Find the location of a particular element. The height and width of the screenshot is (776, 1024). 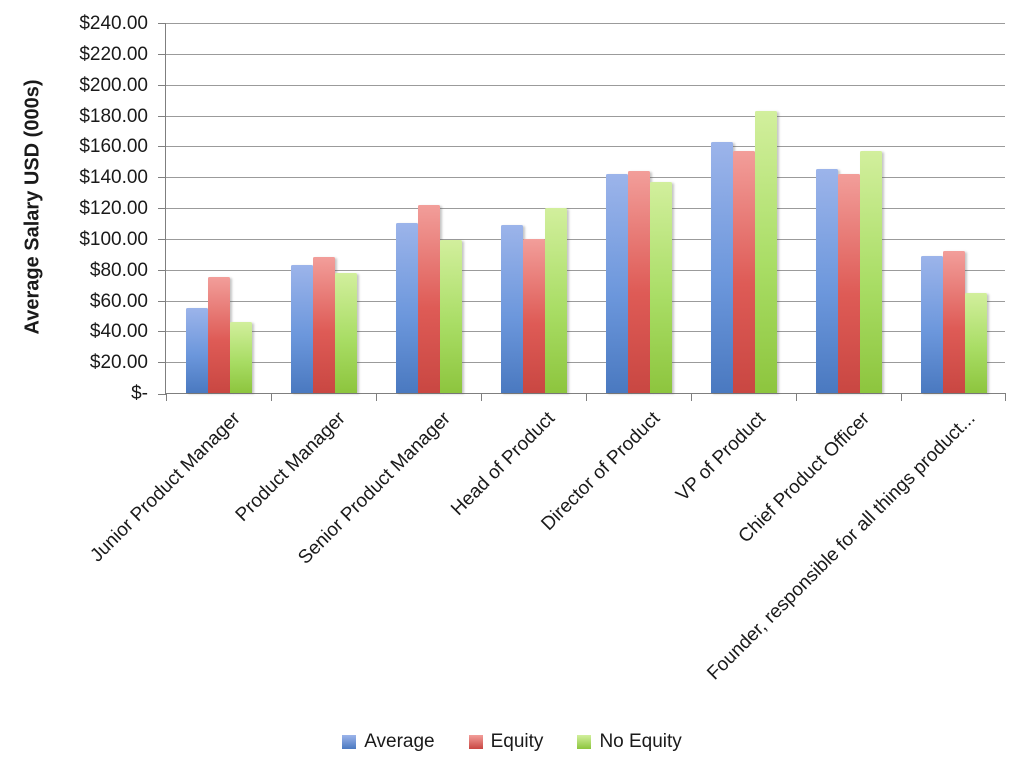

bar-average-vp-of-product is located at coordinates (722, 267).